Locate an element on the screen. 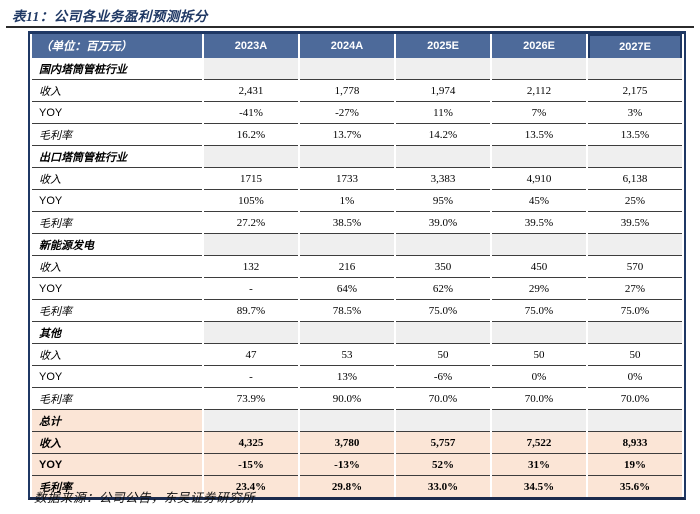  table-row: 毛利率 16.2% 13.7% 14.2% 13.5% 13.5% is located at coordinates (357, 135).